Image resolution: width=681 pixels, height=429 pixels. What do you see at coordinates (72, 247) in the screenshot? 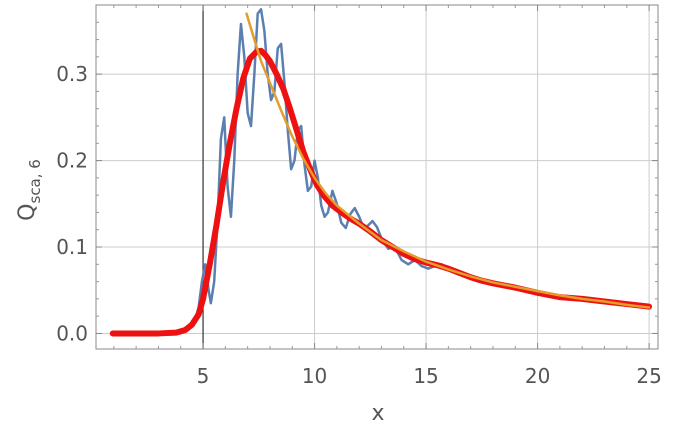
I see `y-tick-label: 0.1` at bounding box center [72, 247].